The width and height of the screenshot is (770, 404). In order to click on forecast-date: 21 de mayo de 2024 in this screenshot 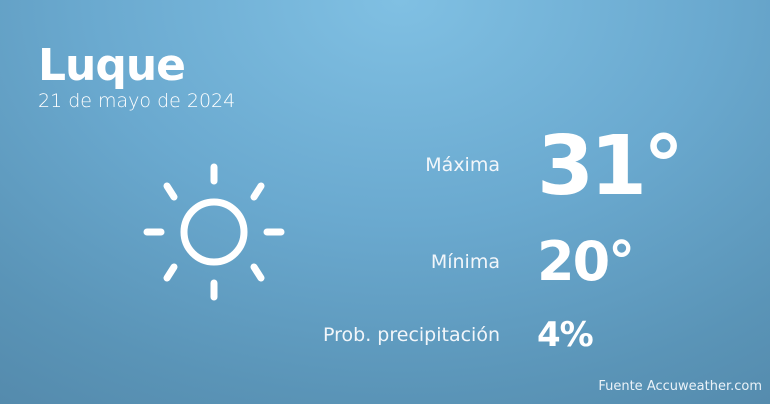, I will do `click(137, 101)`.